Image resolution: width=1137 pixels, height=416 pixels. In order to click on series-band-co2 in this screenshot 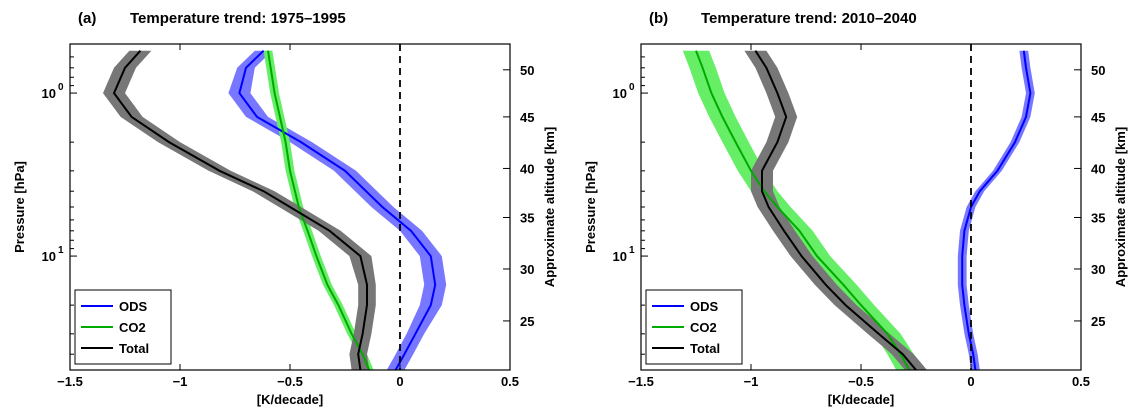, I will do `click(318, 210)`.